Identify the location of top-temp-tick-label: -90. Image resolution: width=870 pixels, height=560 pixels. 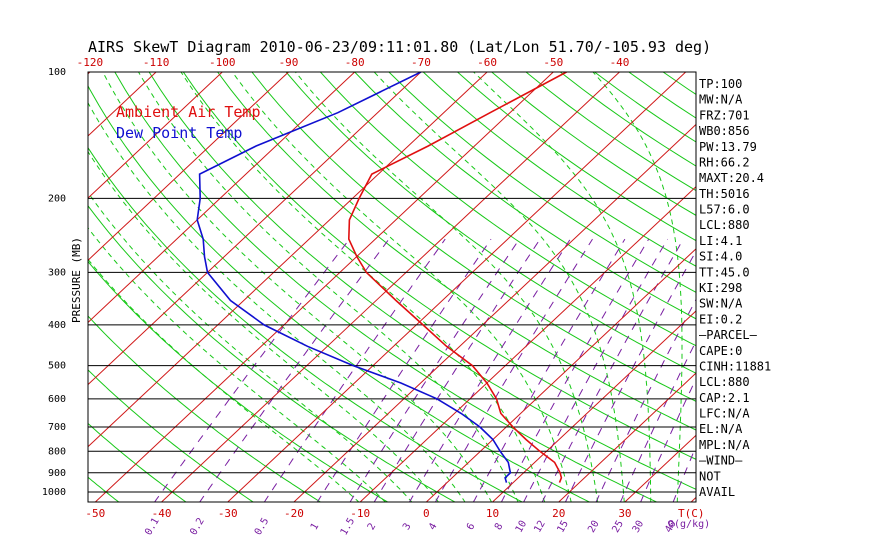
(289, 62).